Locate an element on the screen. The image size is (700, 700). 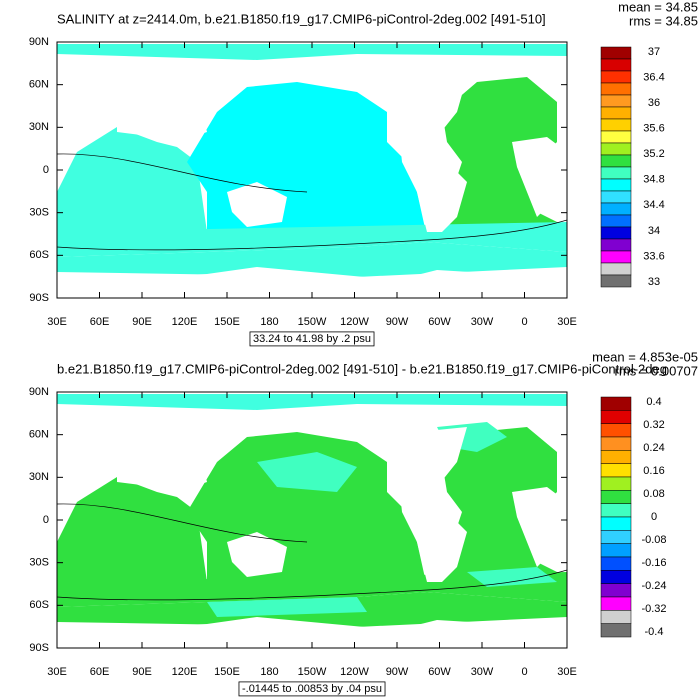
southern-ocean-deep is located at coordinates (312, 259).